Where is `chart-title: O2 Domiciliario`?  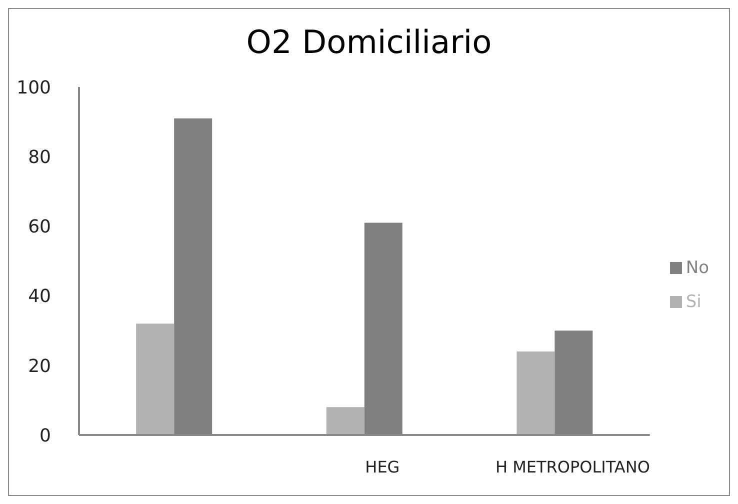 chart-title: O2 Domiciliario is located at coordinates (369, 42).